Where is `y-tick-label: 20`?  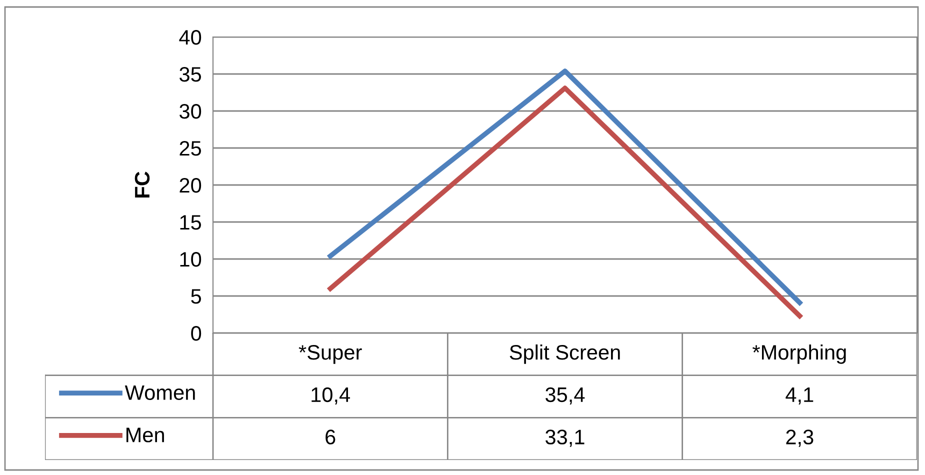
y-tick-label: 20 is located at coordinates (191, 185).